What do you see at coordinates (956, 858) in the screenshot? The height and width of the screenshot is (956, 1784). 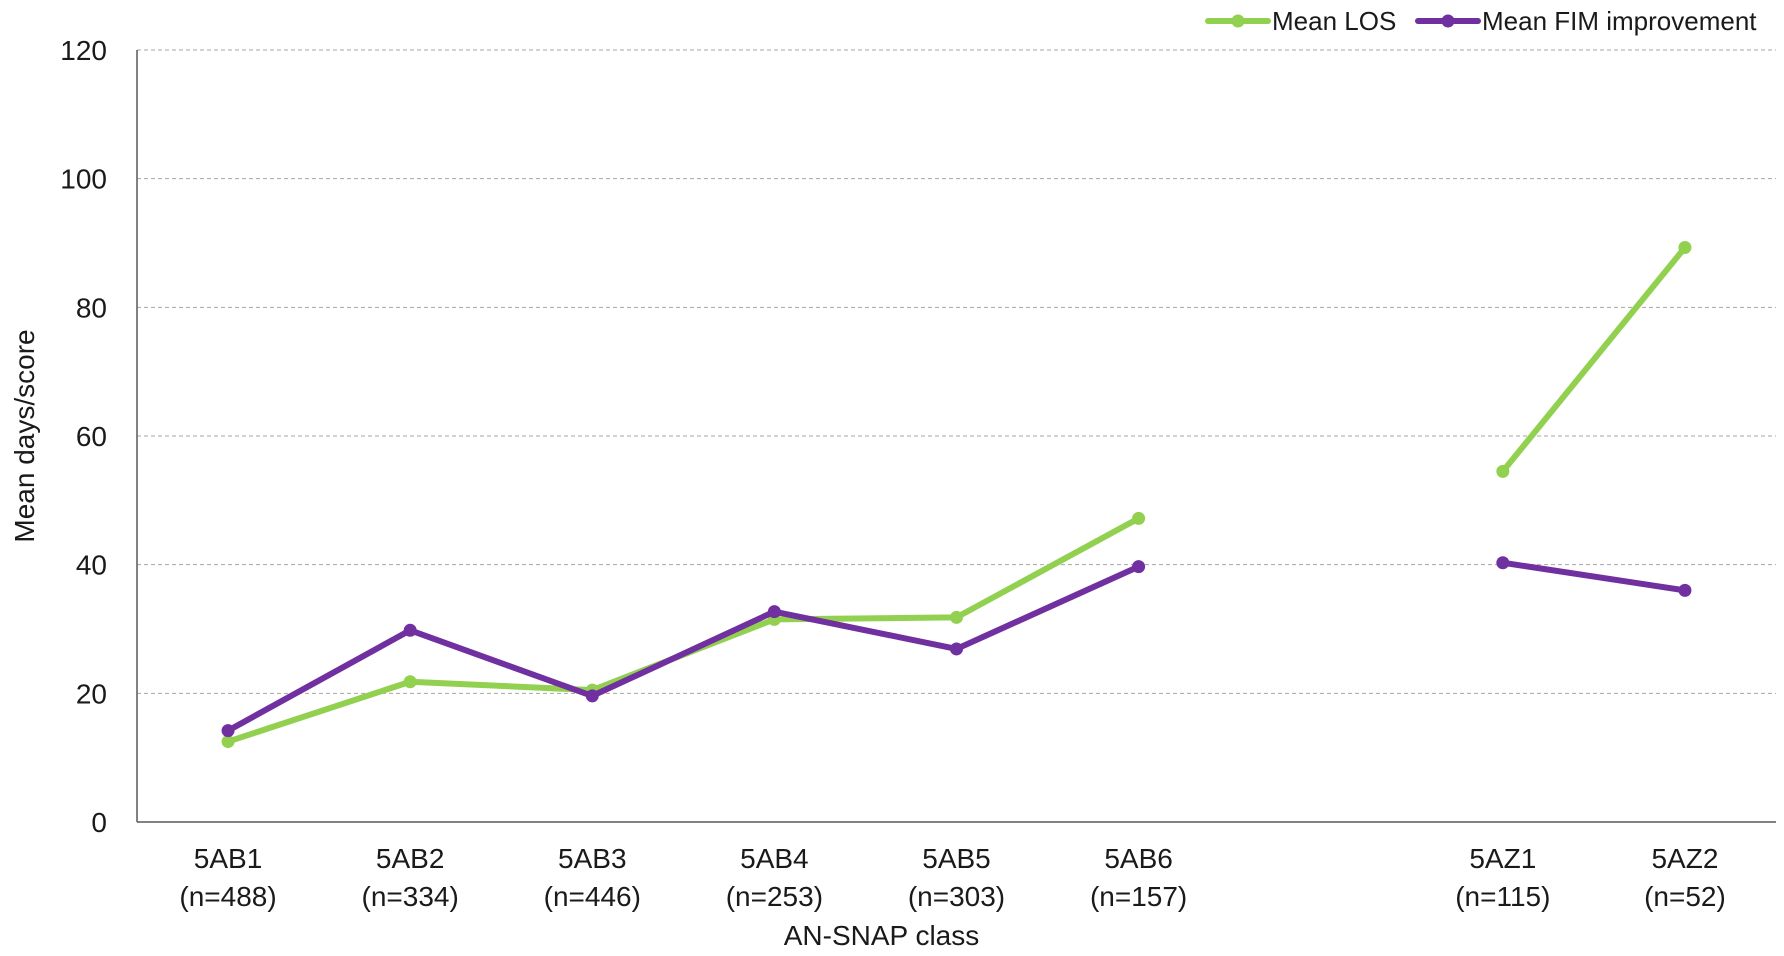 I see `x-tick-label: 5AB5` at bounding box center [956, 858].